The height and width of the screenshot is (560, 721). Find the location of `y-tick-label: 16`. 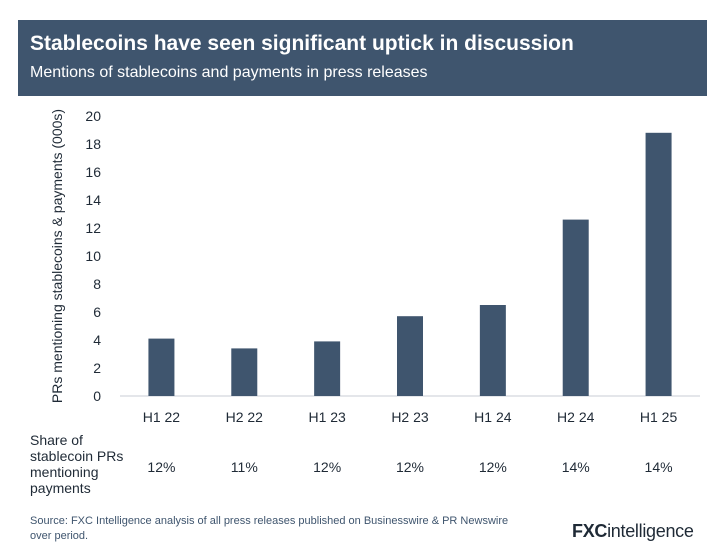

y-tick-label: 16 is located at coordinates (93, 172).